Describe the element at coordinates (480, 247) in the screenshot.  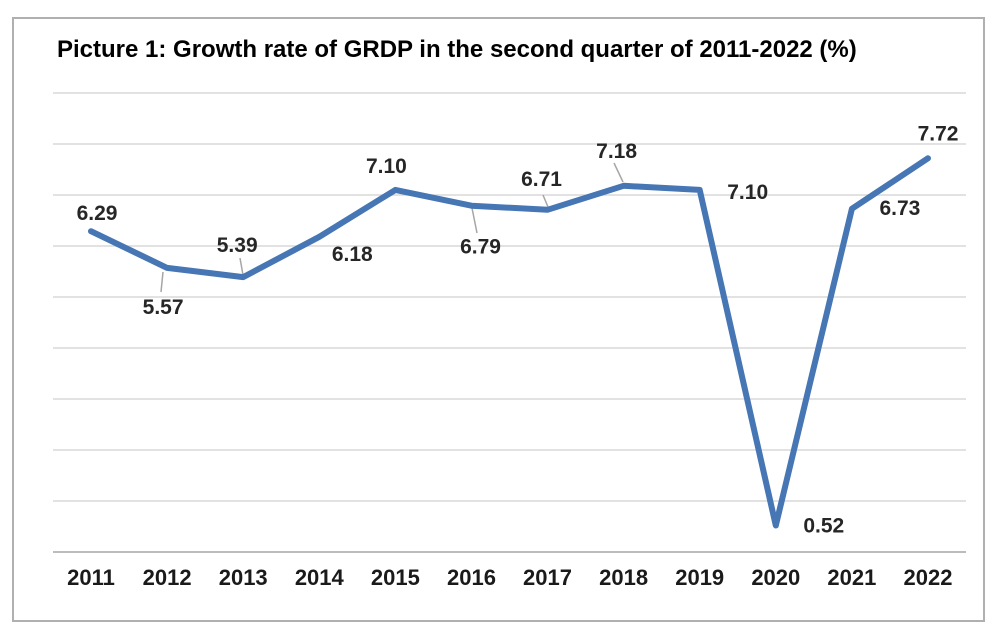
I see `data-point-label: 6.79` at that location.